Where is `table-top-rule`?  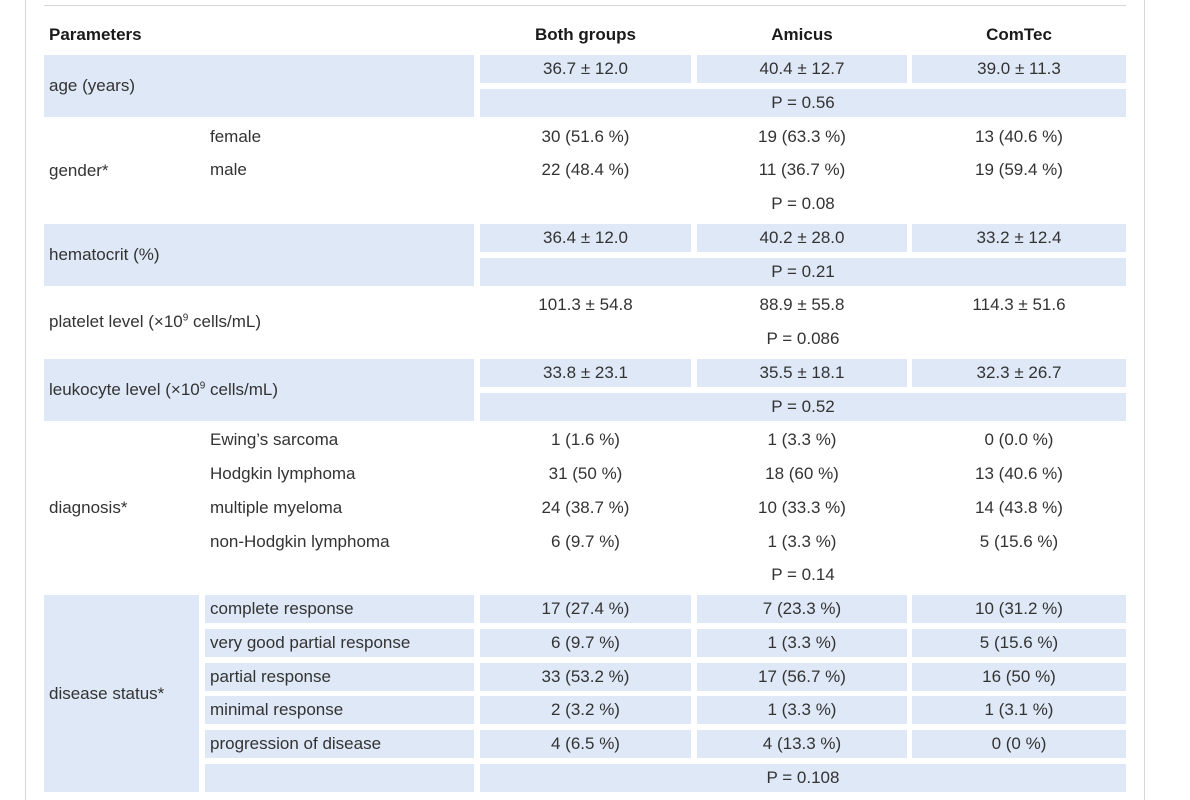
table-top-rule is located at coordinates (585, 5).